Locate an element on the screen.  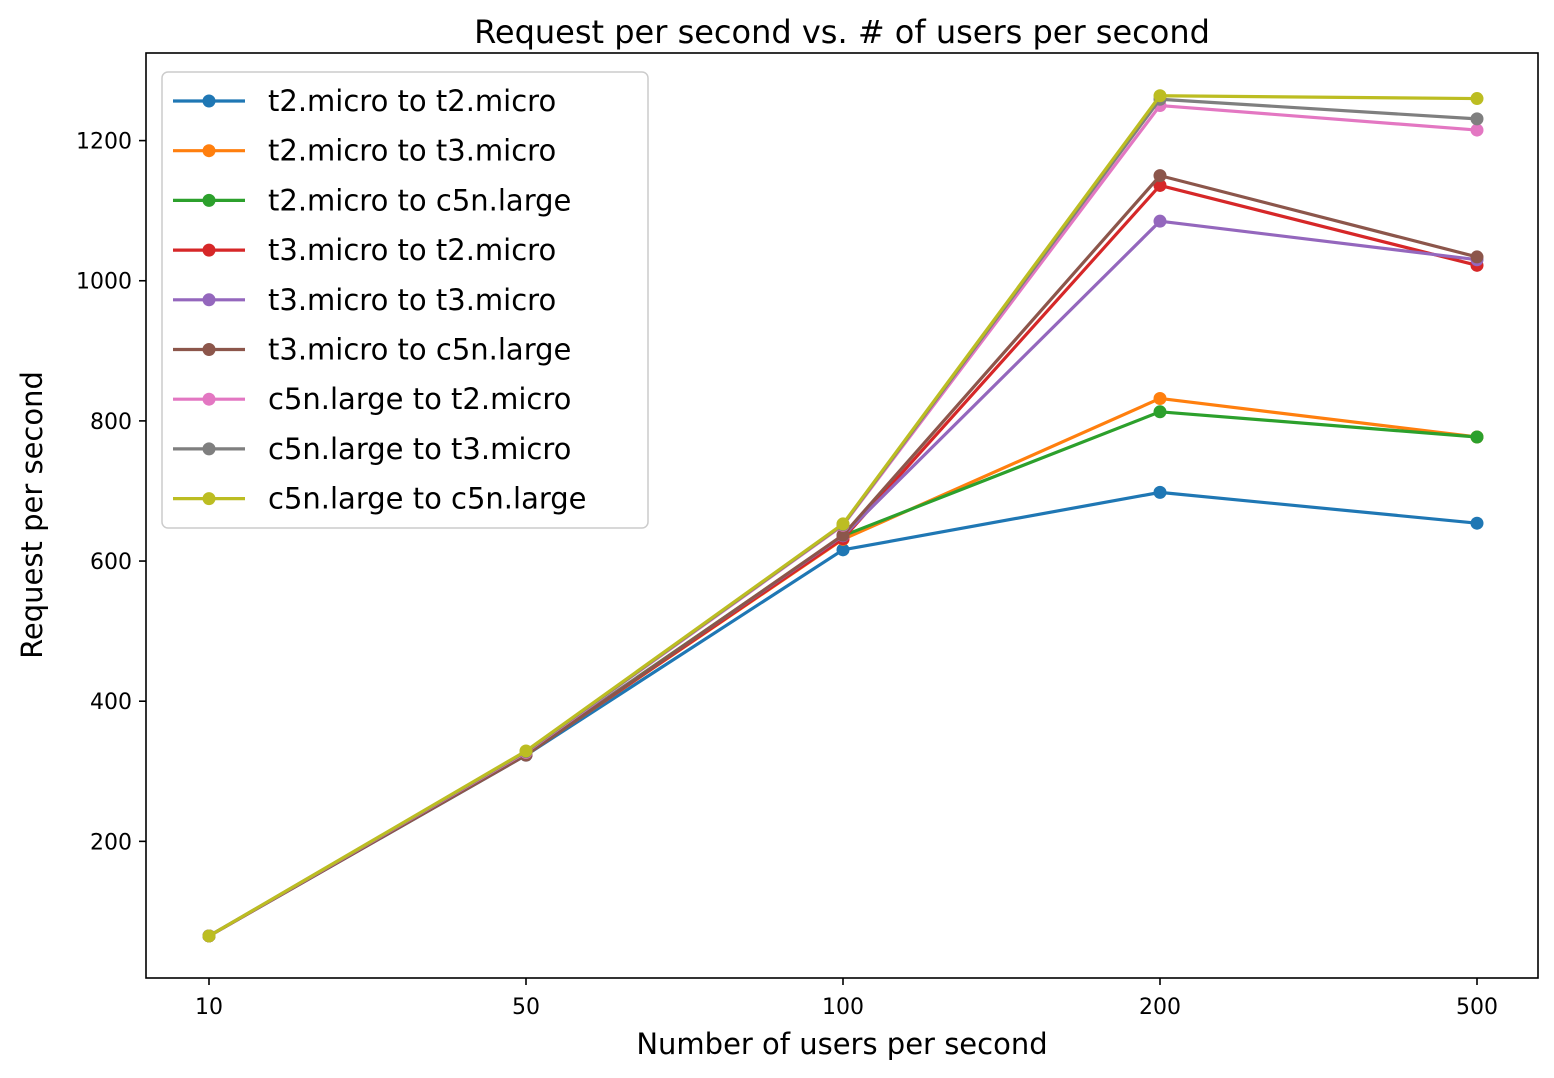
y-tick-label: 1000 is located at coordinates (104, 282).